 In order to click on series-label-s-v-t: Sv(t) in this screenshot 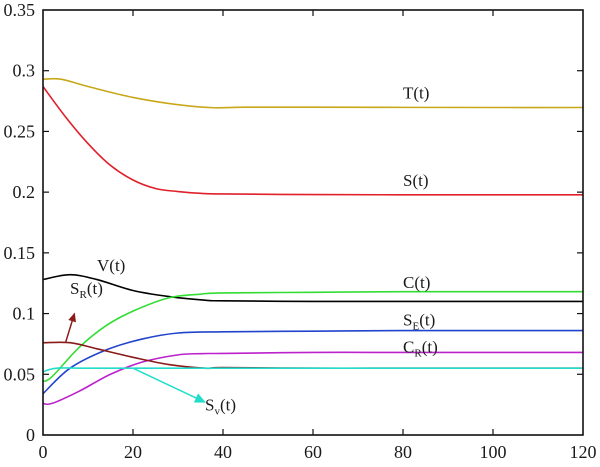, I will do `click(220, 407)`.